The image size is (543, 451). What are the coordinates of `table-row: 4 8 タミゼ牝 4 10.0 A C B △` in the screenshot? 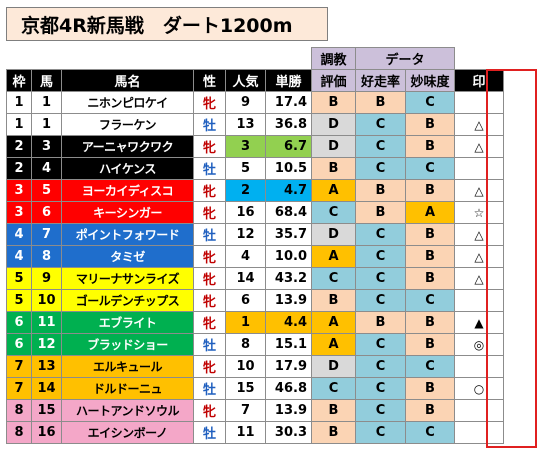 It's located at (255, 256).